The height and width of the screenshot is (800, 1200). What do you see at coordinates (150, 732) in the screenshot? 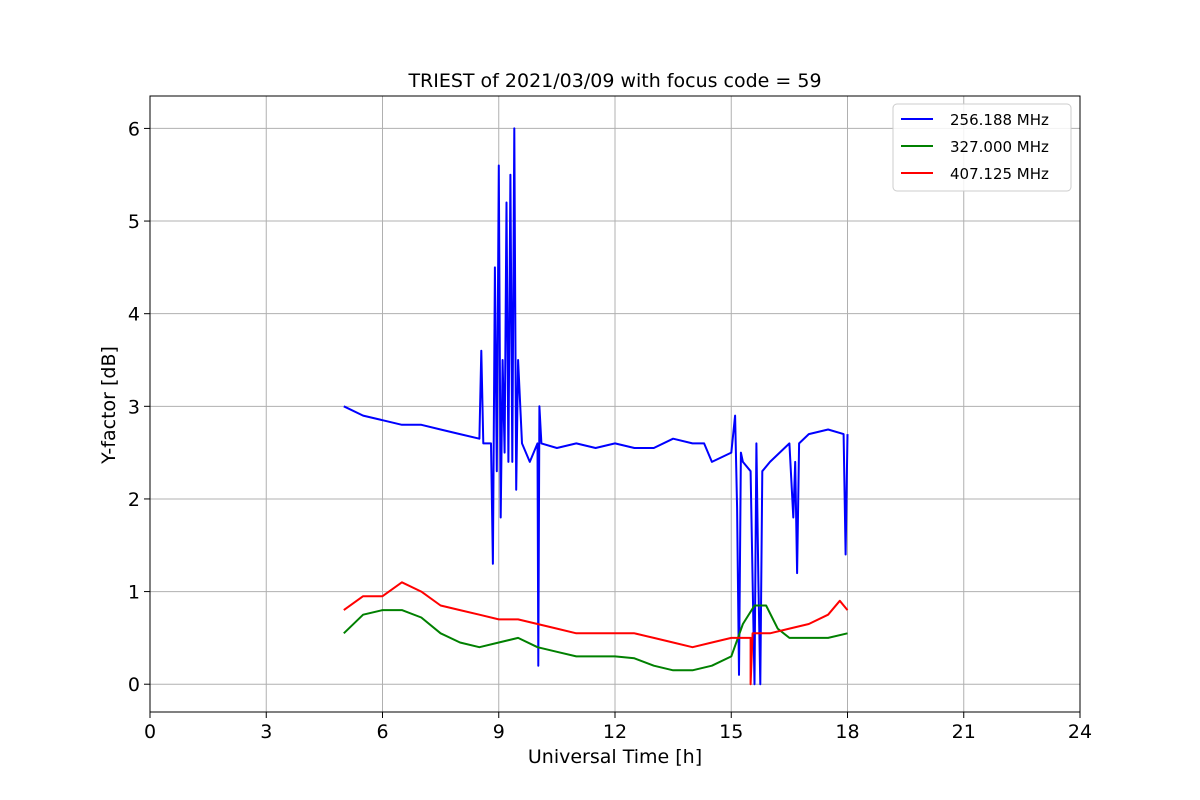
I see `x-tick-label: 0` at bounding box center [150, 732].